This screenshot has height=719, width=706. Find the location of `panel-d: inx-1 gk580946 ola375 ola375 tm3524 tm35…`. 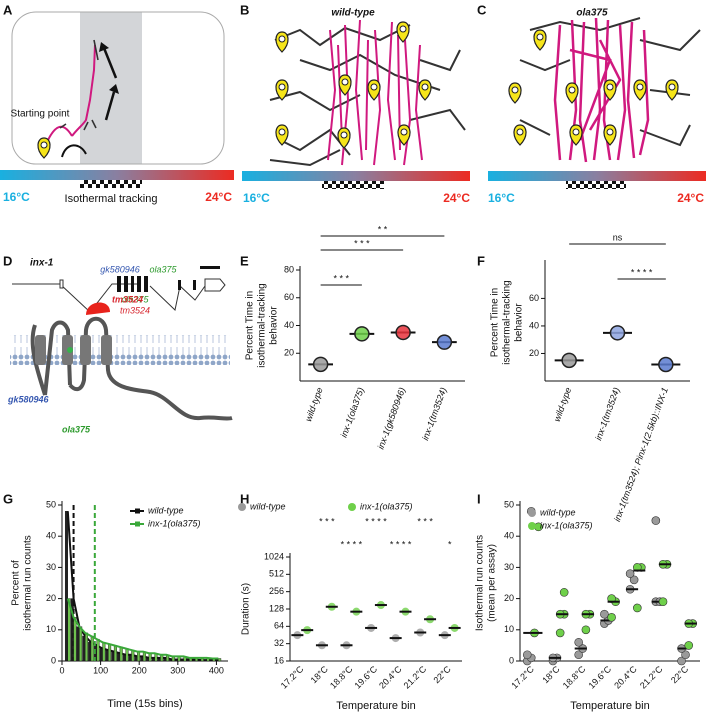

panel-d: inx-1 gk580946 ola375 ola375 tm3524 tm35… is located at coordinates (120, 346).